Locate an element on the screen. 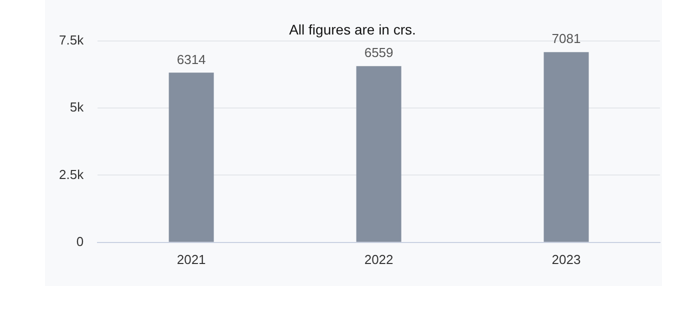 This screenshot has height=312, width=683. x-tick-label: 2022 is located at coordinates (379, 259).